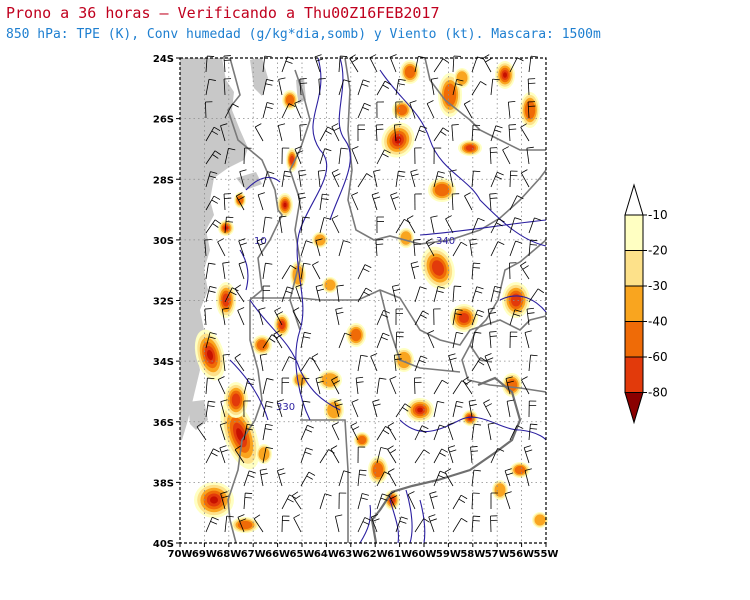 The width and height of the screenshot is (750, 600). I want to click on colorbar-label: -20, so click(658, 251).